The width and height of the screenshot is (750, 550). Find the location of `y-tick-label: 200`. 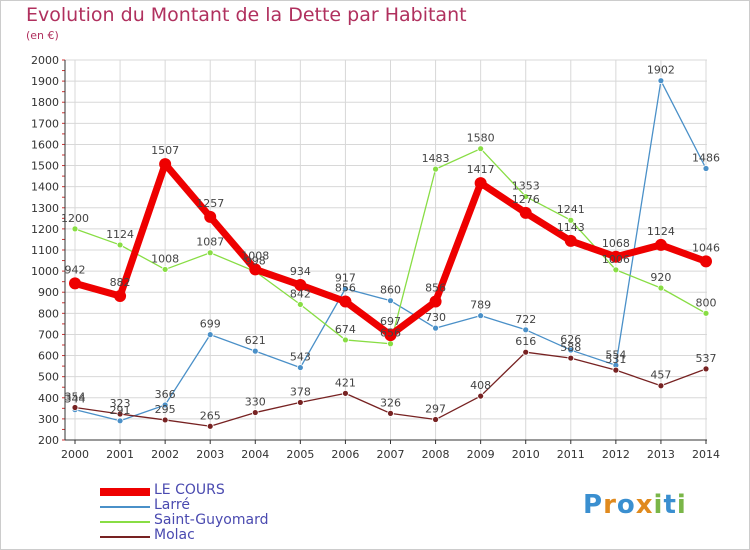

y-tick-label: 200 is located at coordinates (48, 440).